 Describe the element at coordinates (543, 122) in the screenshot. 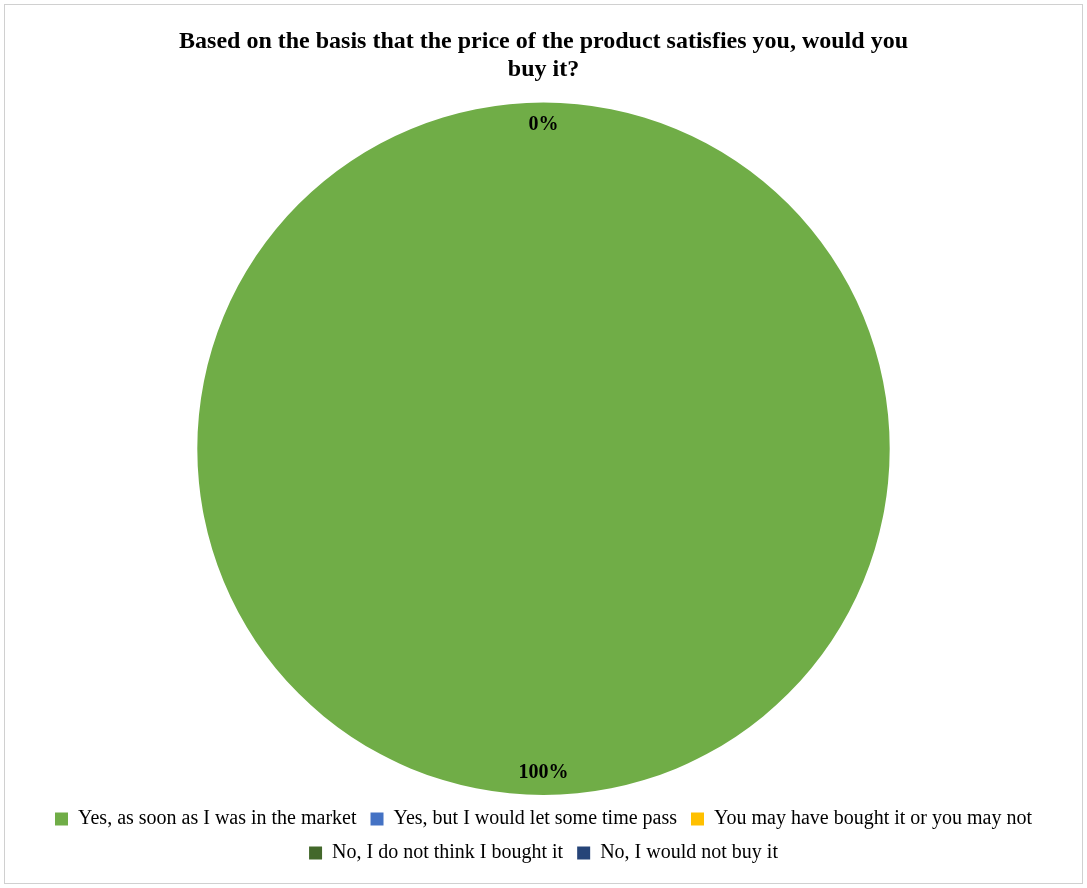

I see `text: 0%` at that location.